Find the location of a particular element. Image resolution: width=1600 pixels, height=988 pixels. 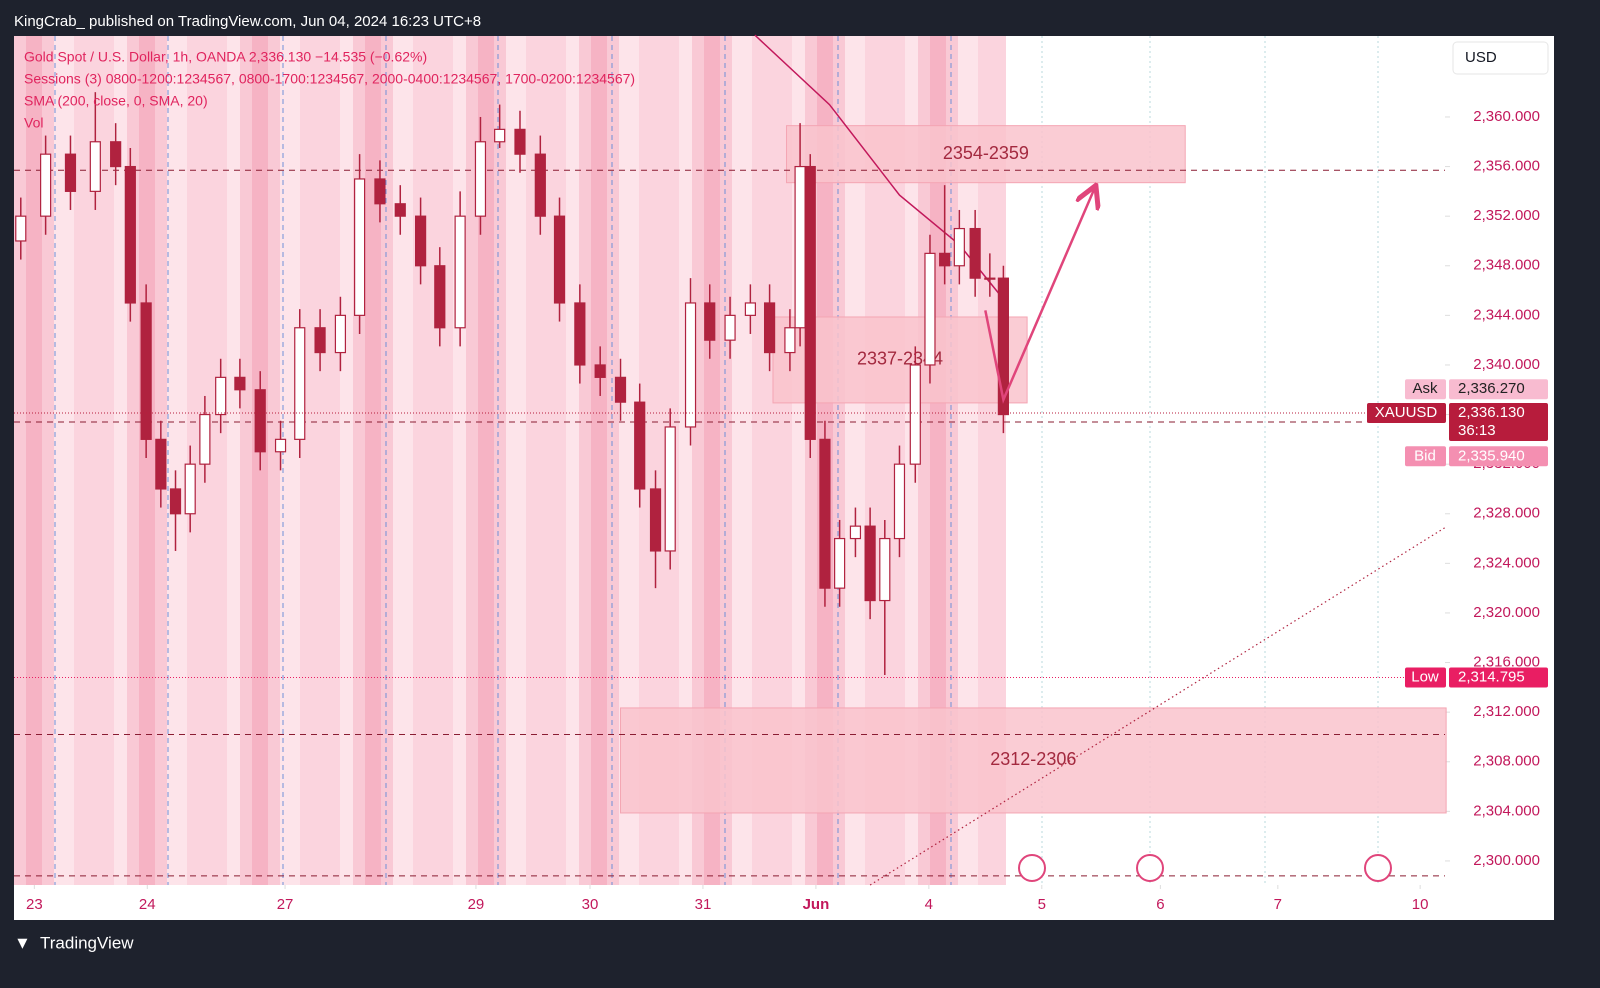

y-tick-label: 2,300.000 is located at coordinates (1506, 860).